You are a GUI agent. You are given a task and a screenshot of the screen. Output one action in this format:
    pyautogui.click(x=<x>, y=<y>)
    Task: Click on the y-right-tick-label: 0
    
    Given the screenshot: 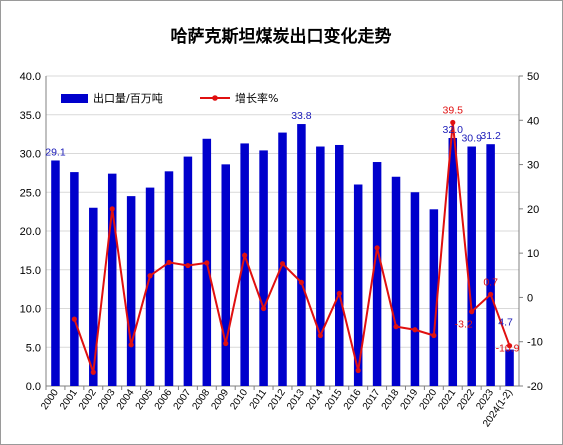 What is the action you would take?
    pyautogui.click(x=530, y=298)
    